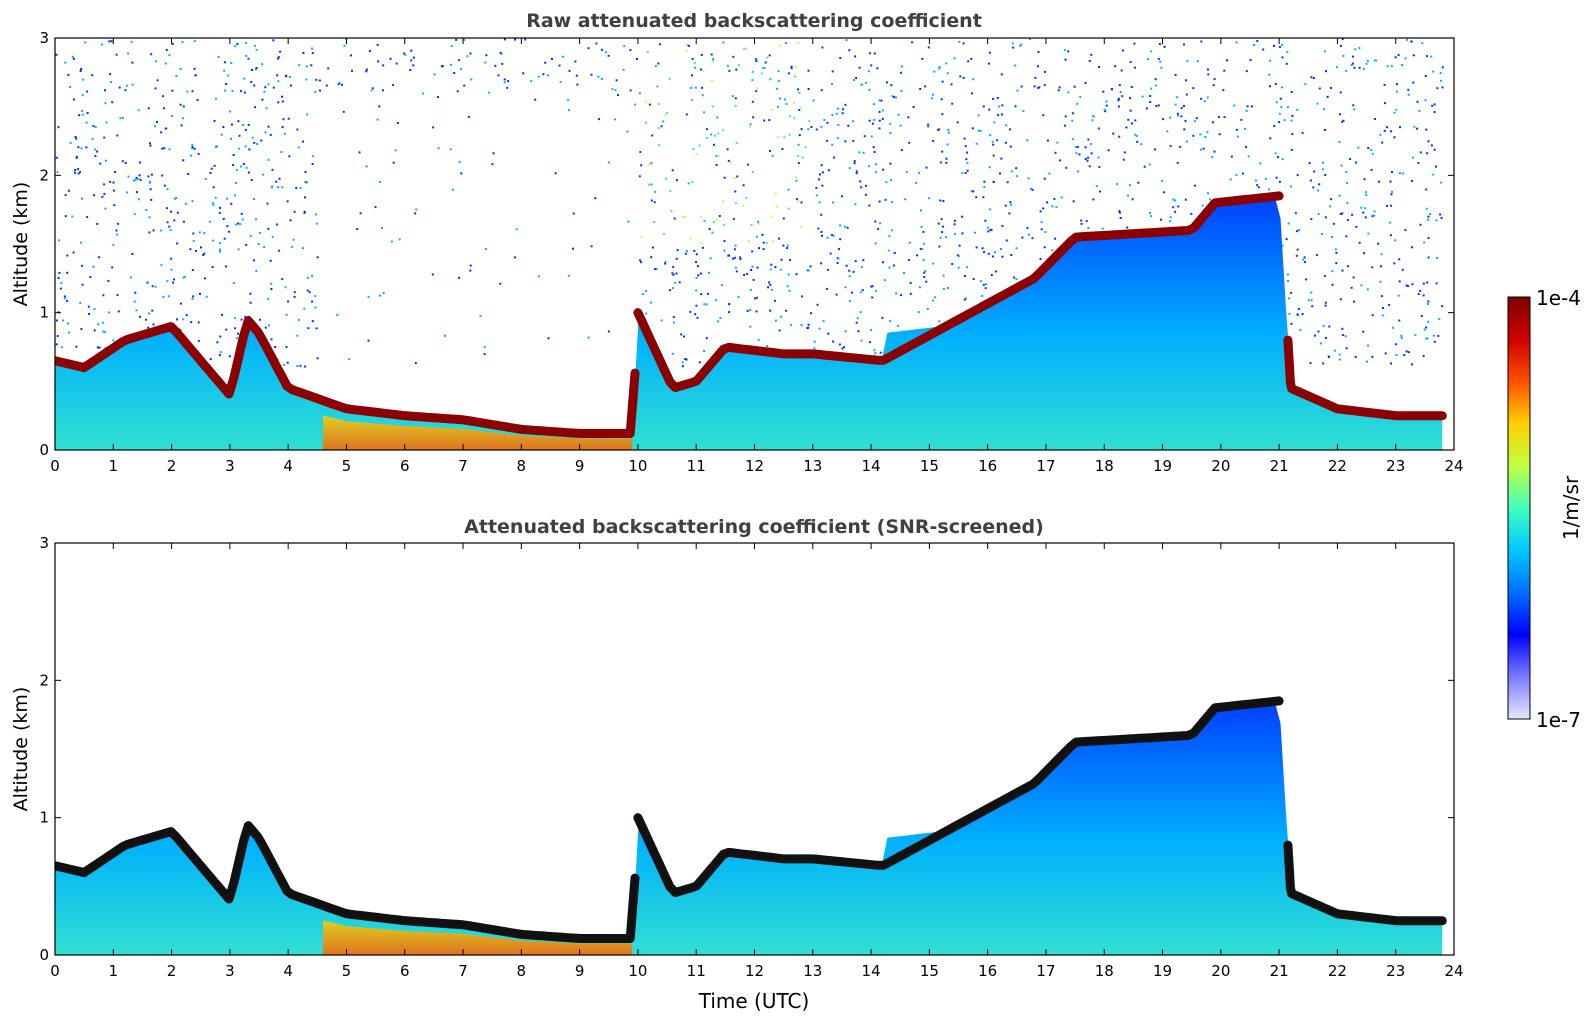 This screenshot has width=1595, height=1020. What do you see at coordinates (871, 971) in the screenshot?
I see `x-tick-label: 14` at bounding box center [871, 971].